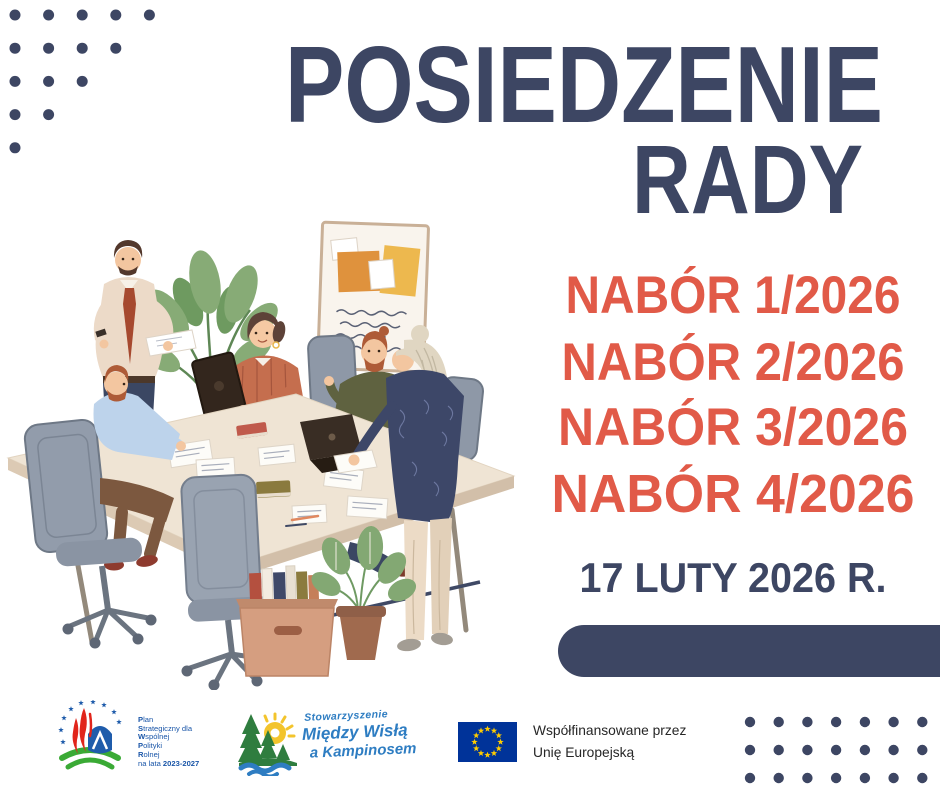 This screenshot has width=940, height=788. Describe the element at coordinates (287, 621) in the screenshot. I see `illustration-box` at that location.